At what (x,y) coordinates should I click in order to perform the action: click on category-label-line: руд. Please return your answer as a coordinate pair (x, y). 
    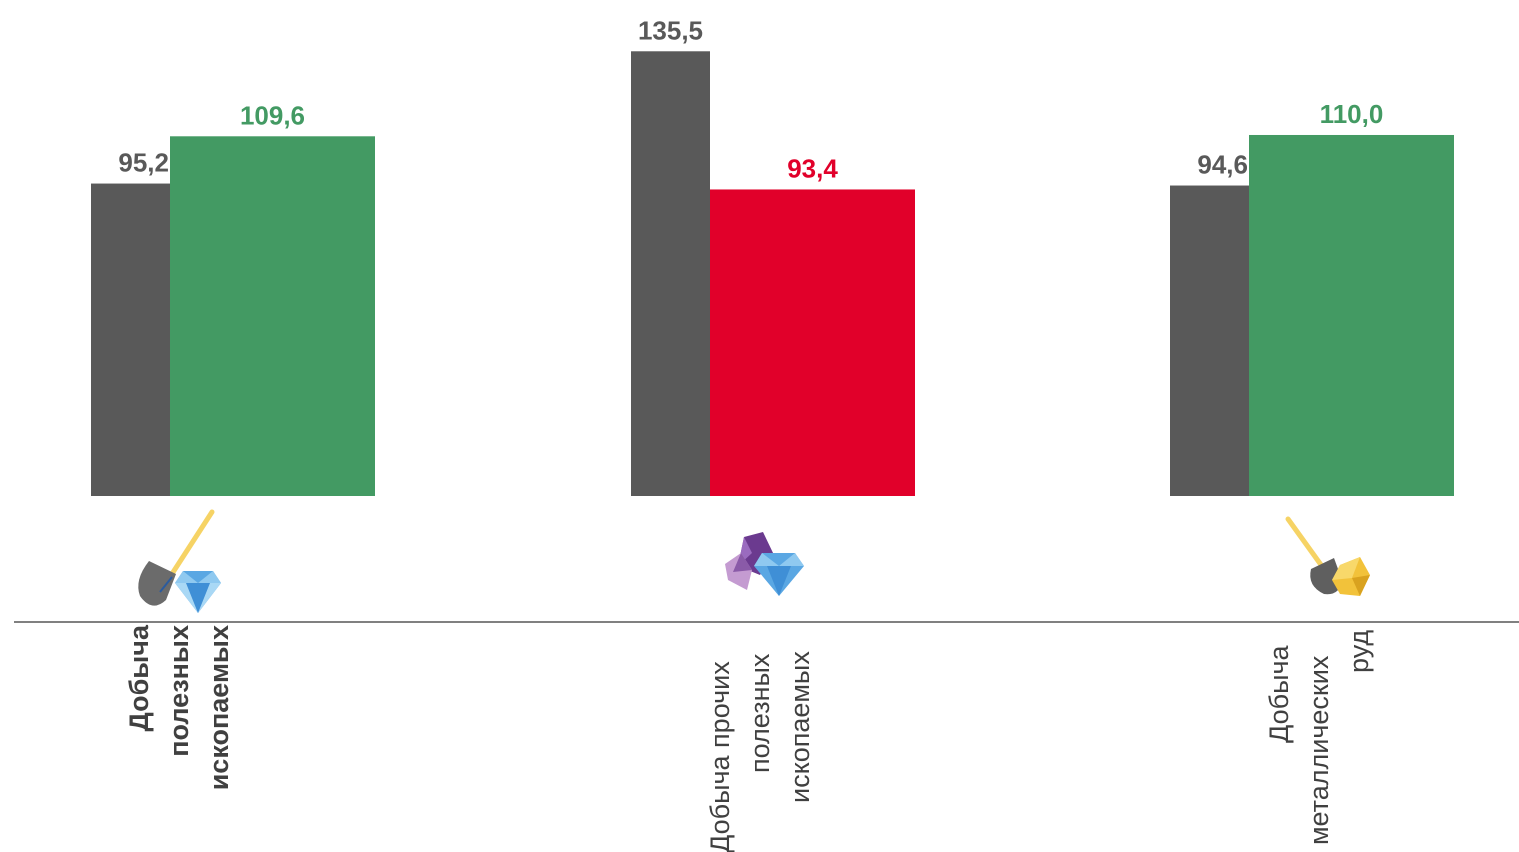
    Looking at the image, I should click on (1359, 651).